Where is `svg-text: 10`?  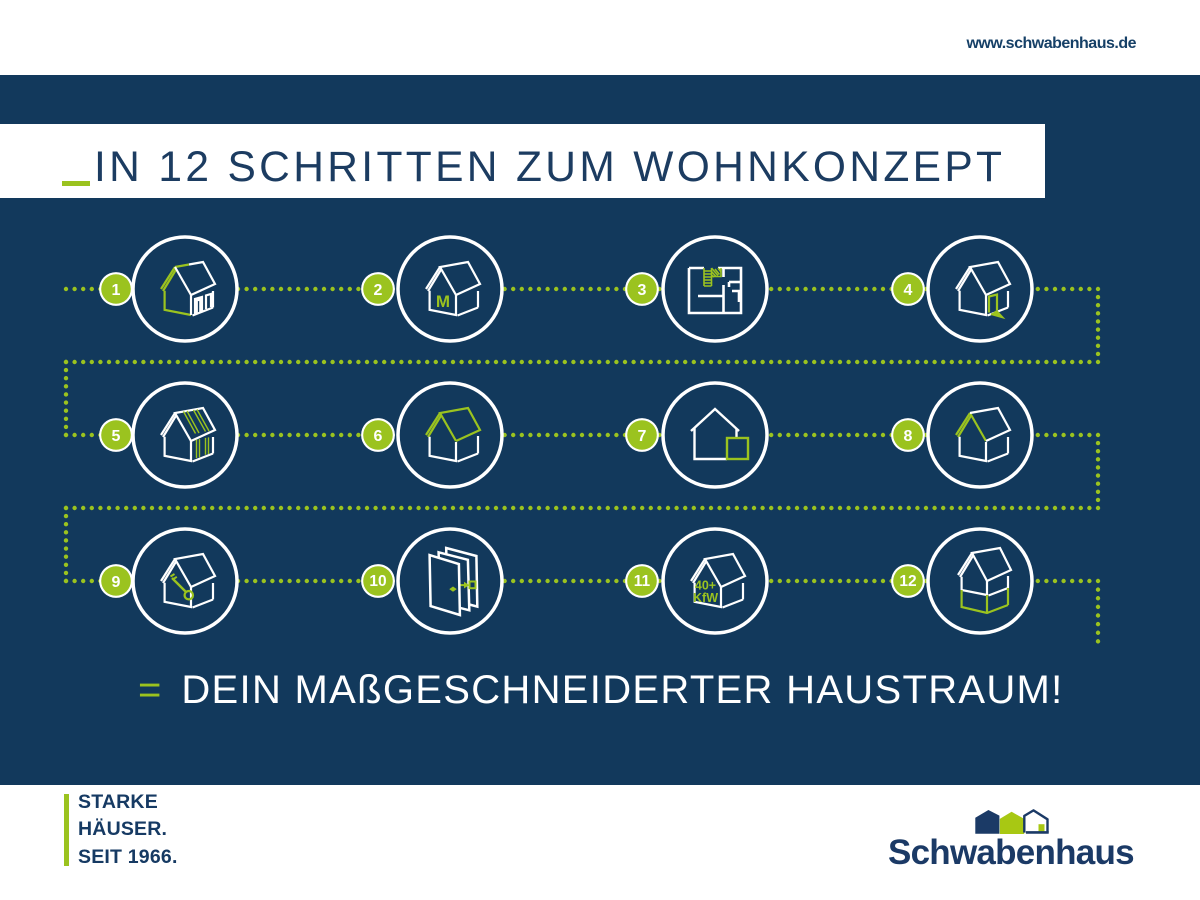 svg-text: 10 is located at coordinates (377, 581).